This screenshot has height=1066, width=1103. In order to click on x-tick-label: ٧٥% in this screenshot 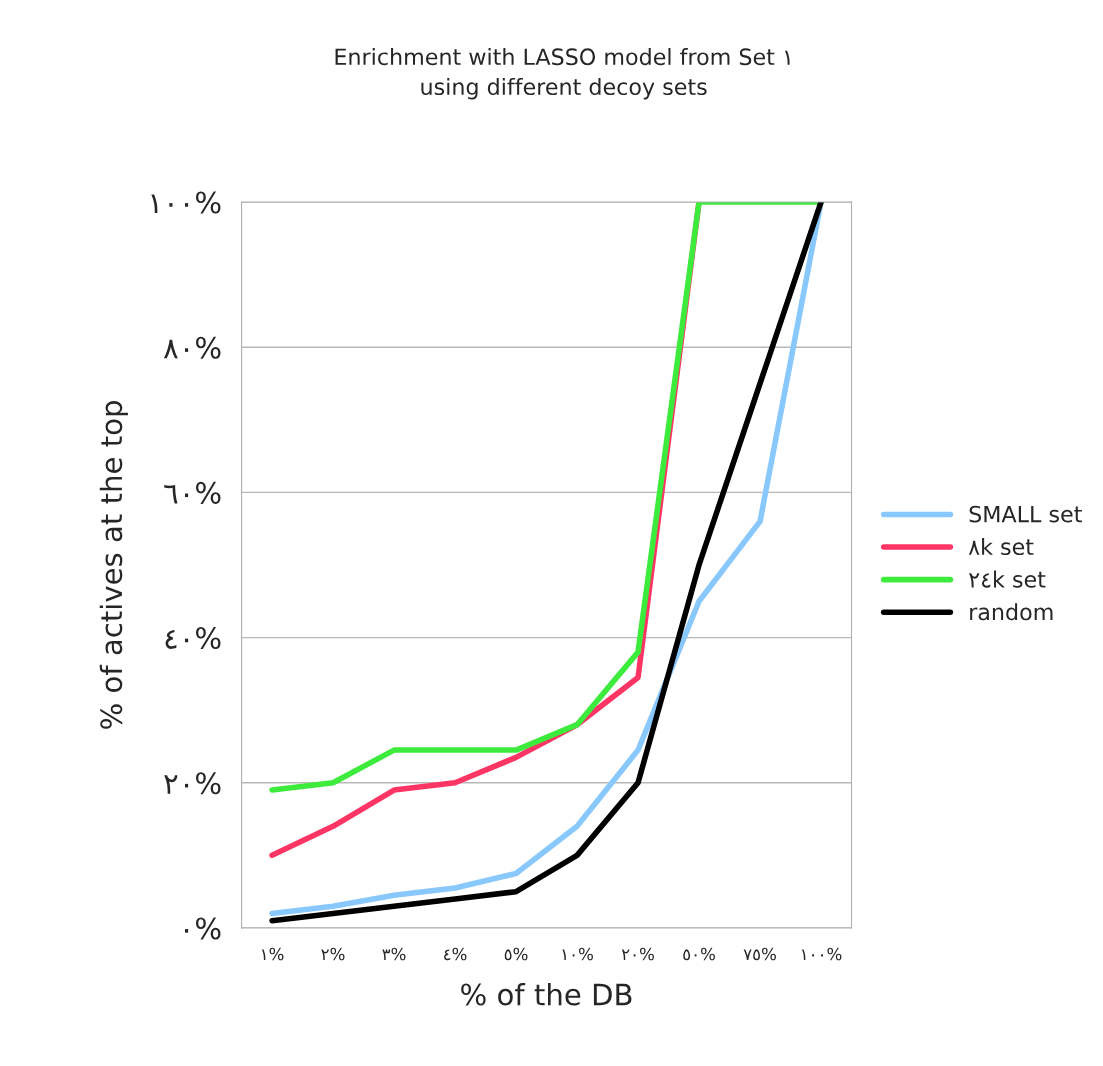, I will do `click(759, 954)`.